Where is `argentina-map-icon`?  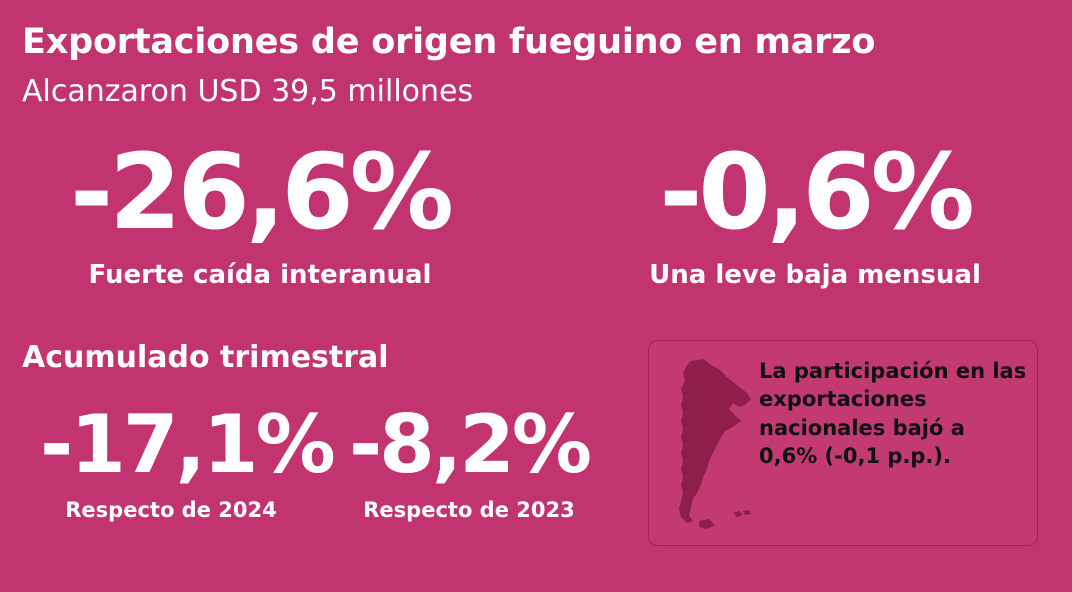 argentina-map-icon is located at coordinates (715, 444).